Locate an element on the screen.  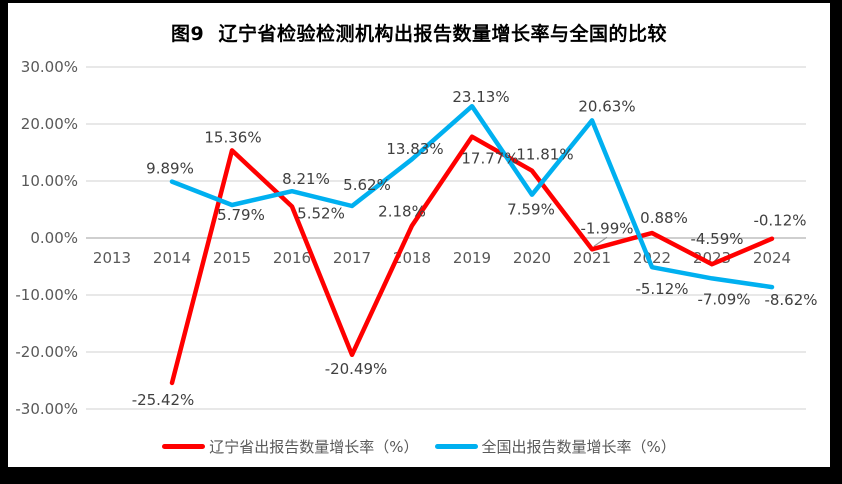
data-label-national-2015: 5.79% is located at coordinates (241, 215).